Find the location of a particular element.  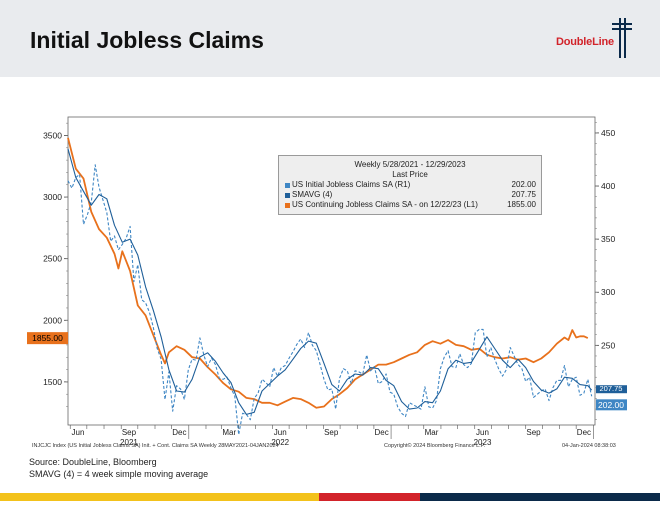

legend-subheader: Last Price is located at coordinates (410, 174).